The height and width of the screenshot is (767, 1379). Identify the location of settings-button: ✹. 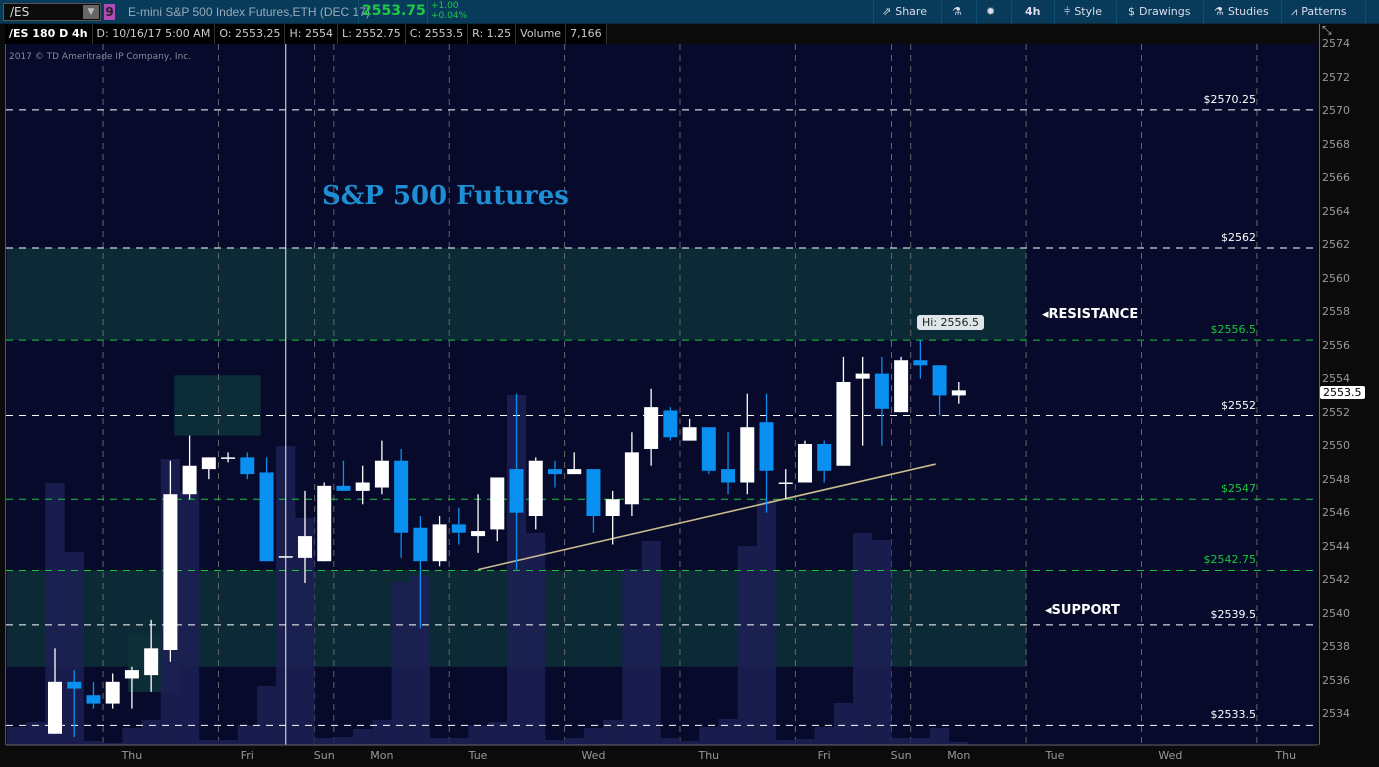
(990, 11).